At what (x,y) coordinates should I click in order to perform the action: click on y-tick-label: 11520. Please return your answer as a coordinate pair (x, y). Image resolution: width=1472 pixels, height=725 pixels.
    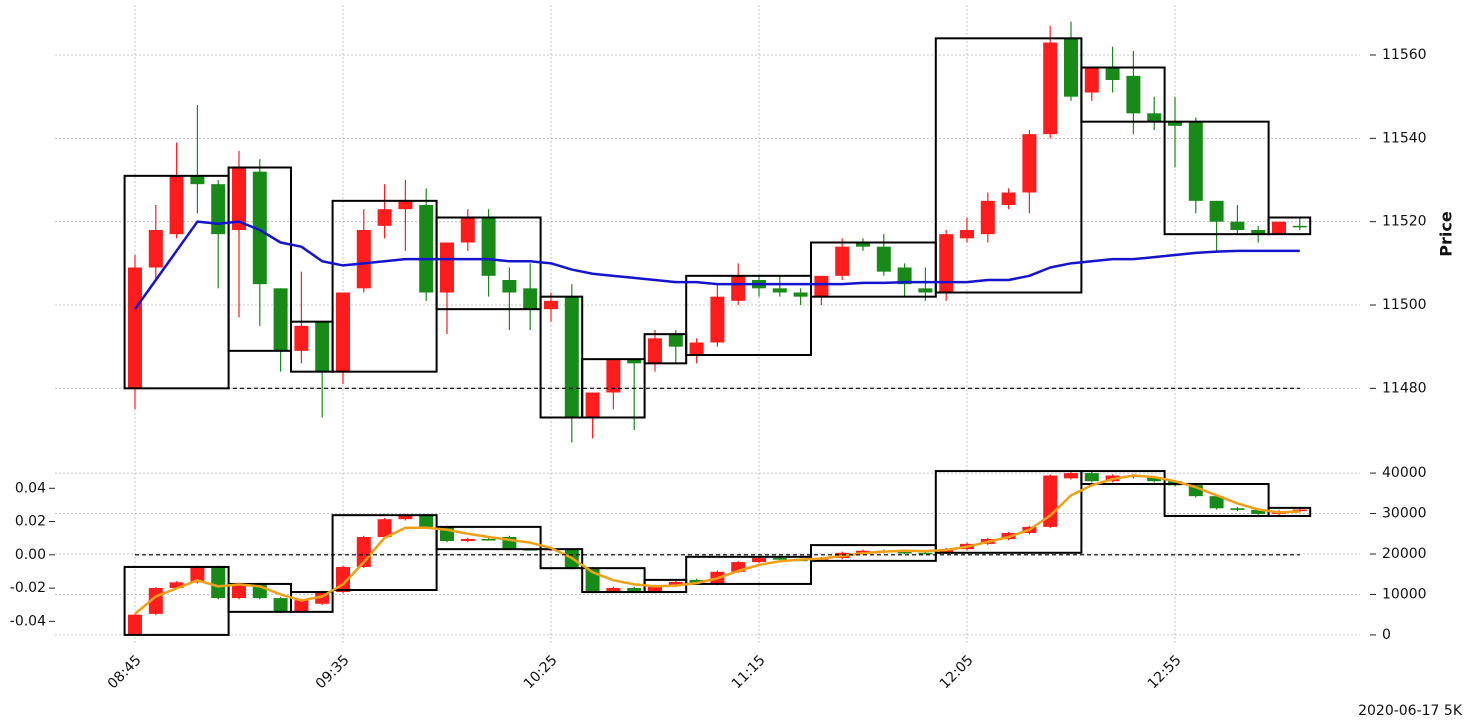
    Looking at the image, I should click on (1404, 222).